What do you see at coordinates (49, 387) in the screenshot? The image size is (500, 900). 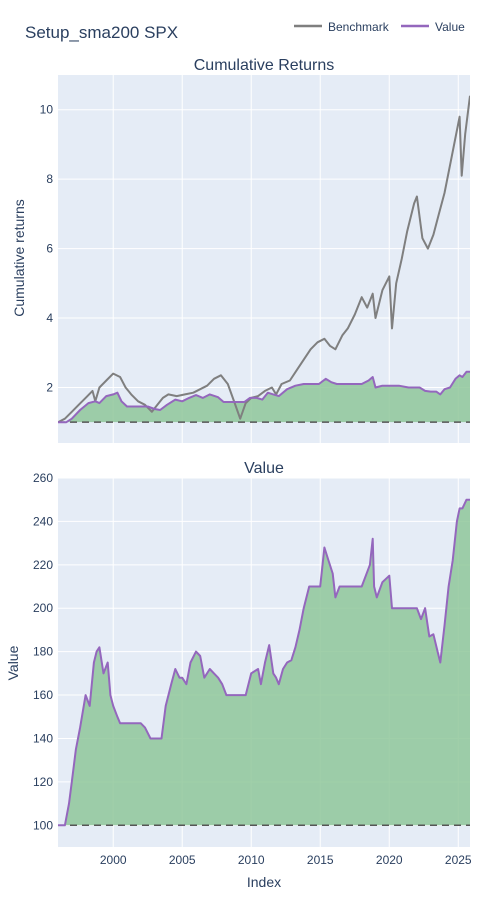 I see `cumret-ytick-label: 2` at bounding box center [49, 387].